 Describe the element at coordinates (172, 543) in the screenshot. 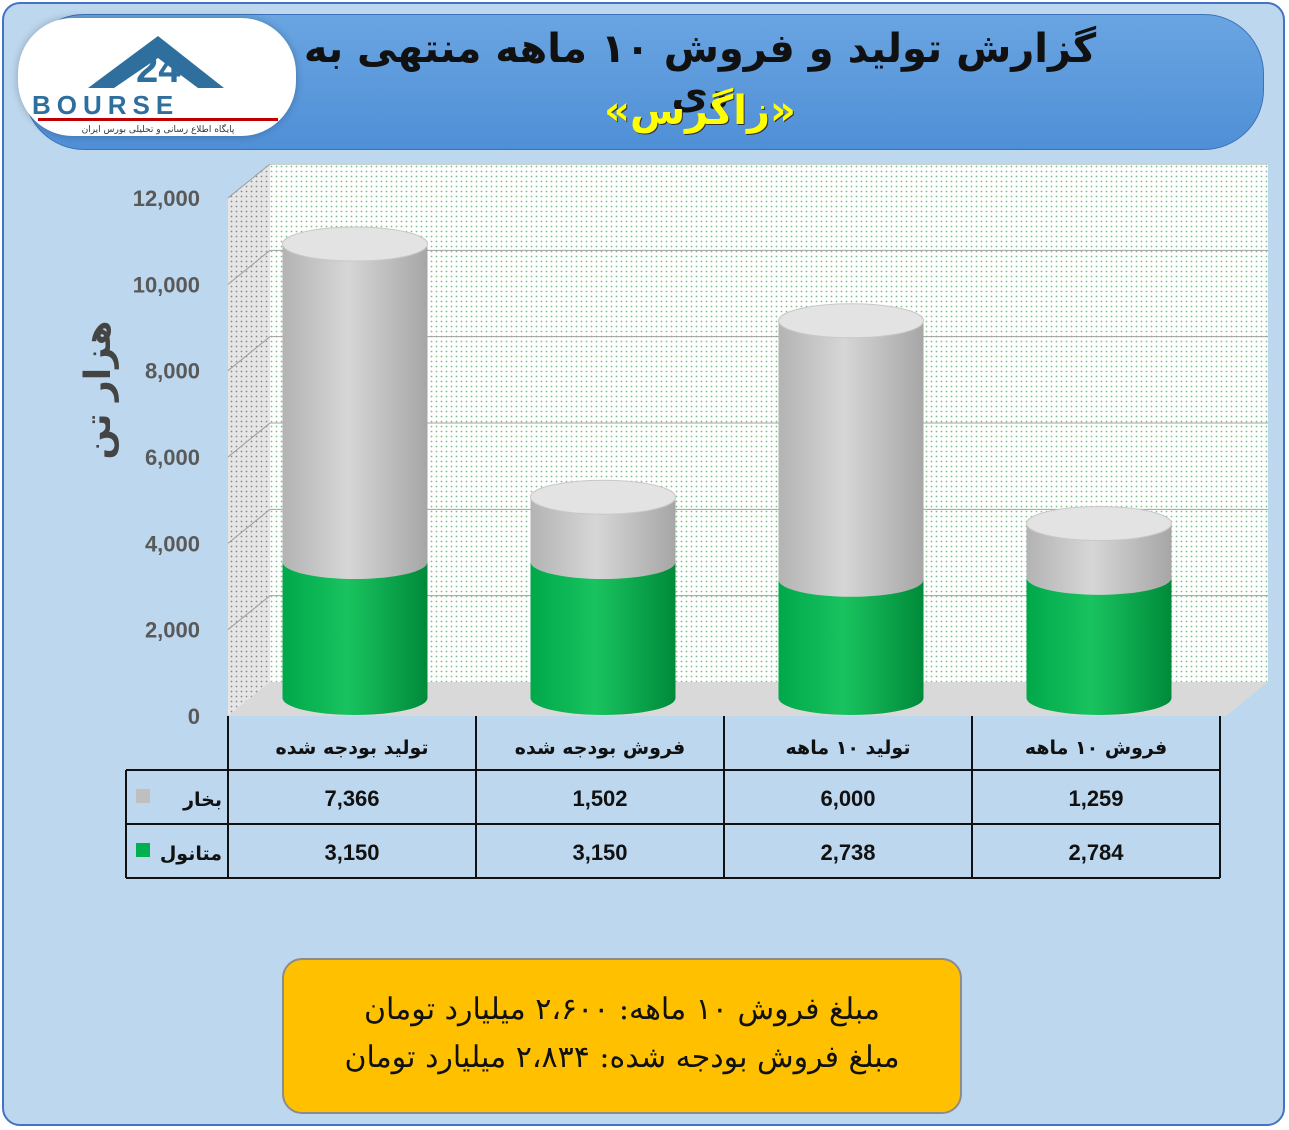

I see `y-tick-label: 4,000` at that location.